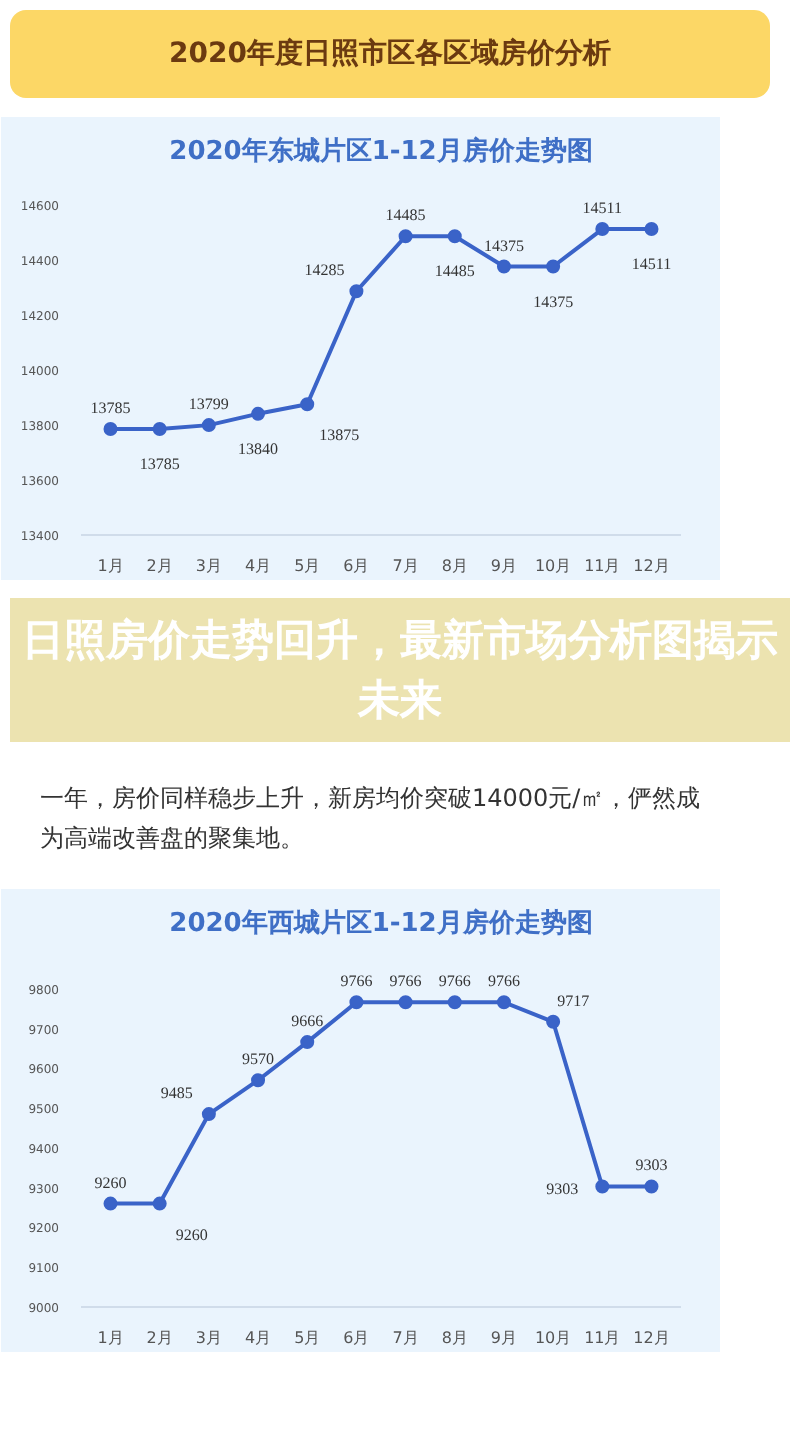  What do you see at coordinates (371, 819) in the screenshot?
I see `text: 一年，房价同样稳步上升，新房均价突破14000元/㎡，俨然成为高端改善盘的聚集地。` at bounding box center [371, 819].